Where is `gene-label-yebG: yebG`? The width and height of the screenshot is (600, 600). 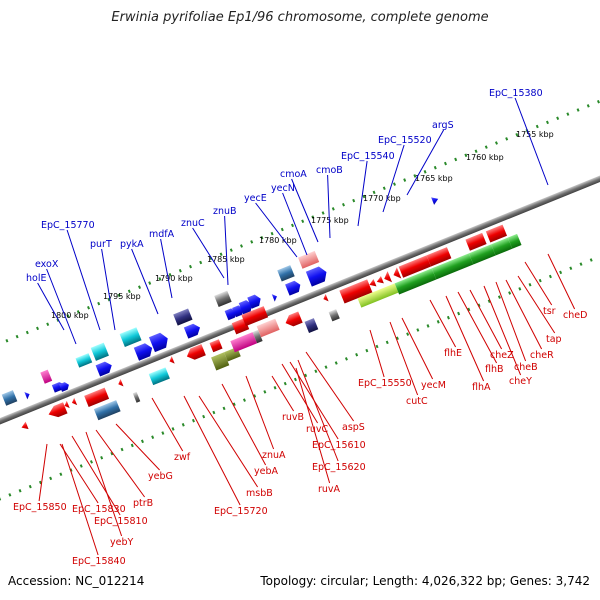 gene-label-yebG: yebG is located at coordinates (160, 476).